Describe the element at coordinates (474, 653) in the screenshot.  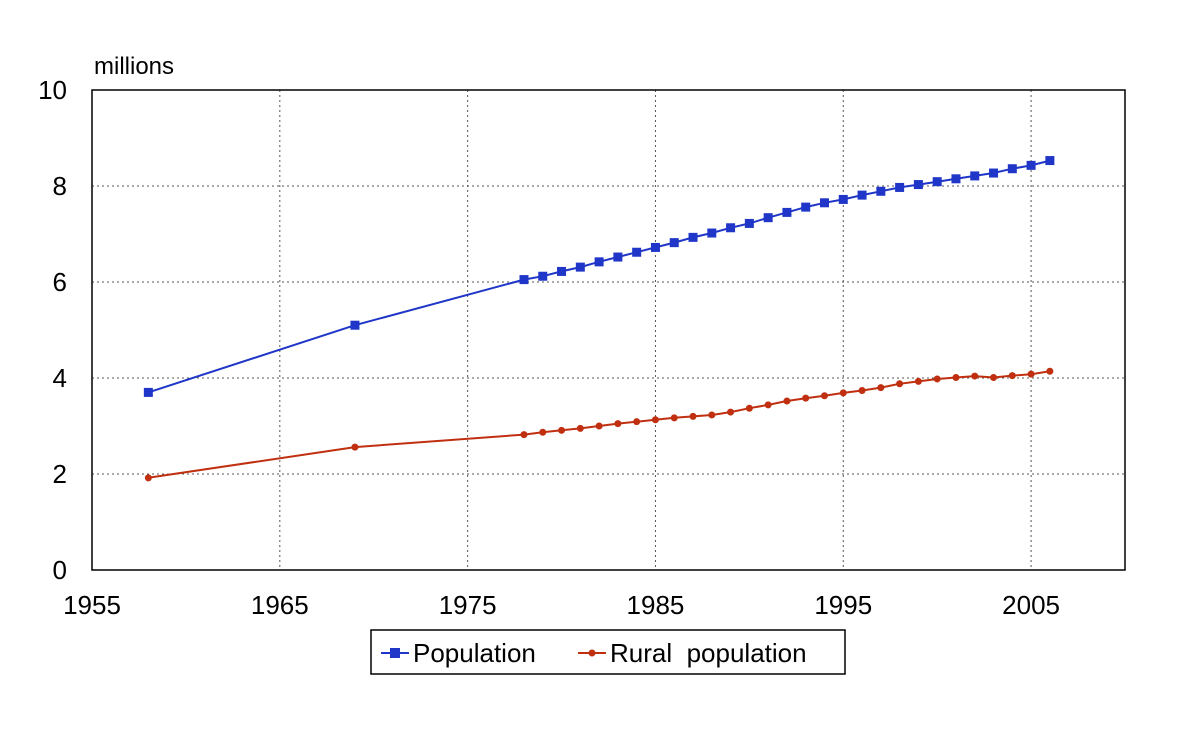
I see `legend-label-population: Population` at that location.